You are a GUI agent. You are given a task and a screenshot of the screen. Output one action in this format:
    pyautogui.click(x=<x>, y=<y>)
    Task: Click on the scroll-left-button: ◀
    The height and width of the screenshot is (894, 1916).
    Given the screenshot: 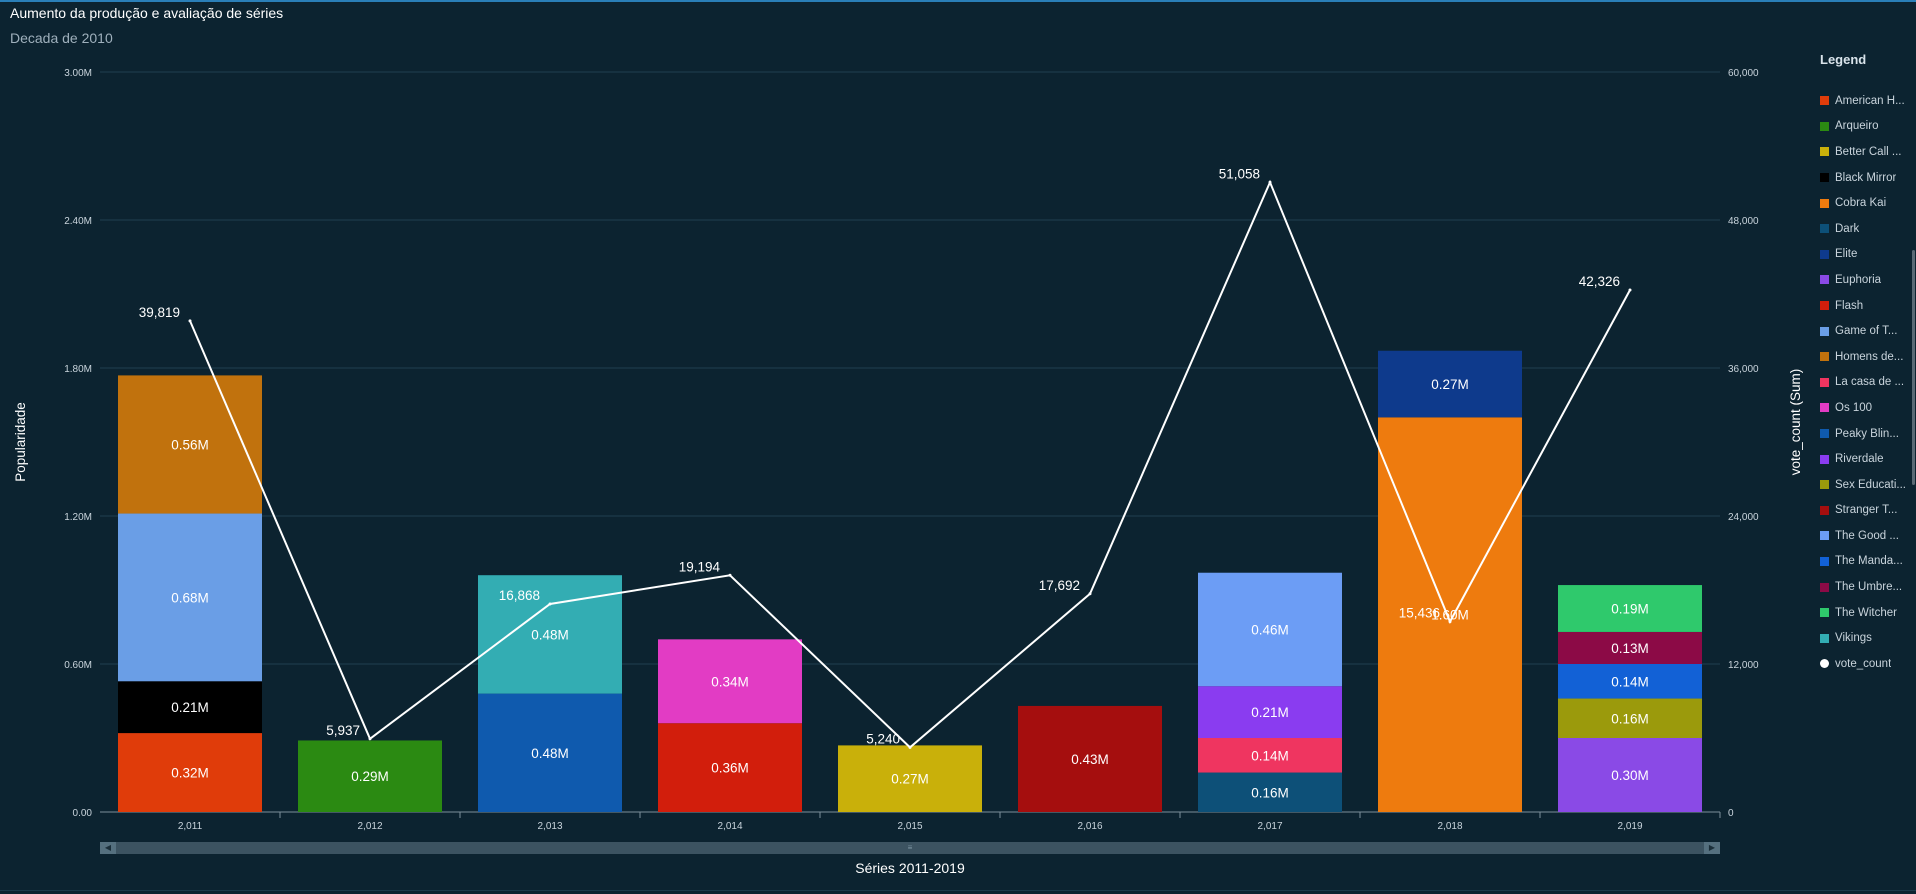 What is the action you would take?
    pyautogui.click(x=108, y=848)
    